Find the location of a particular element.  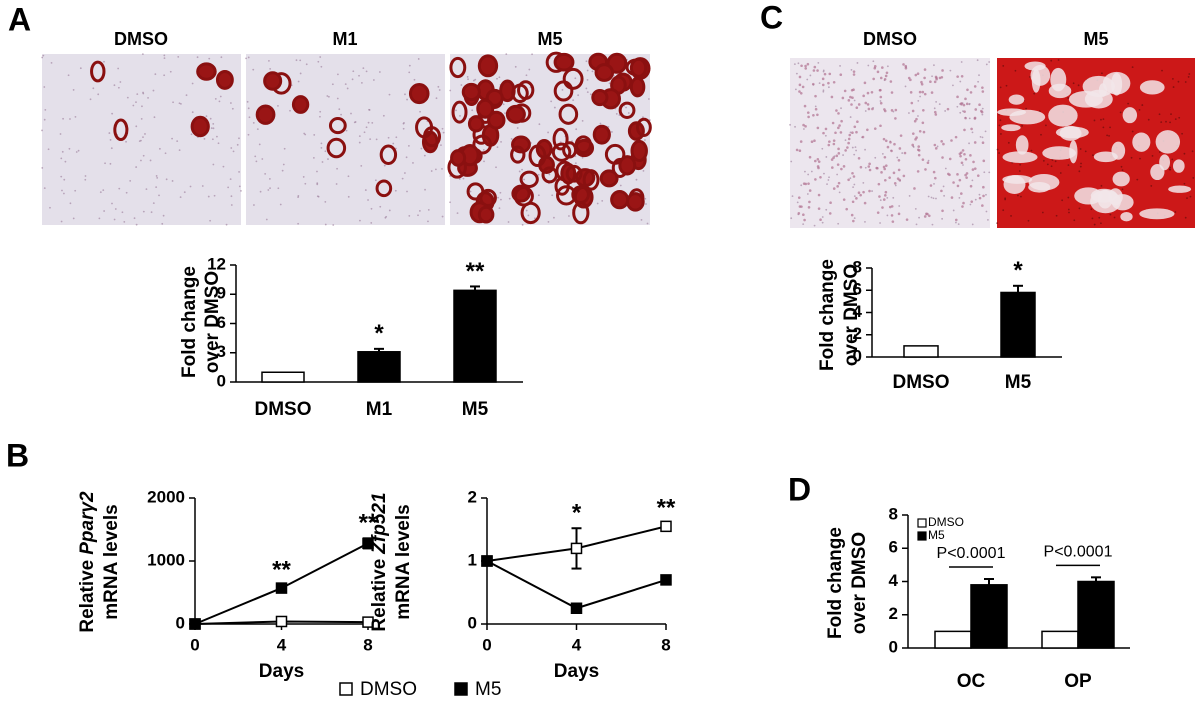

x-tick-label: 0 is located at coordinates (486, 644).